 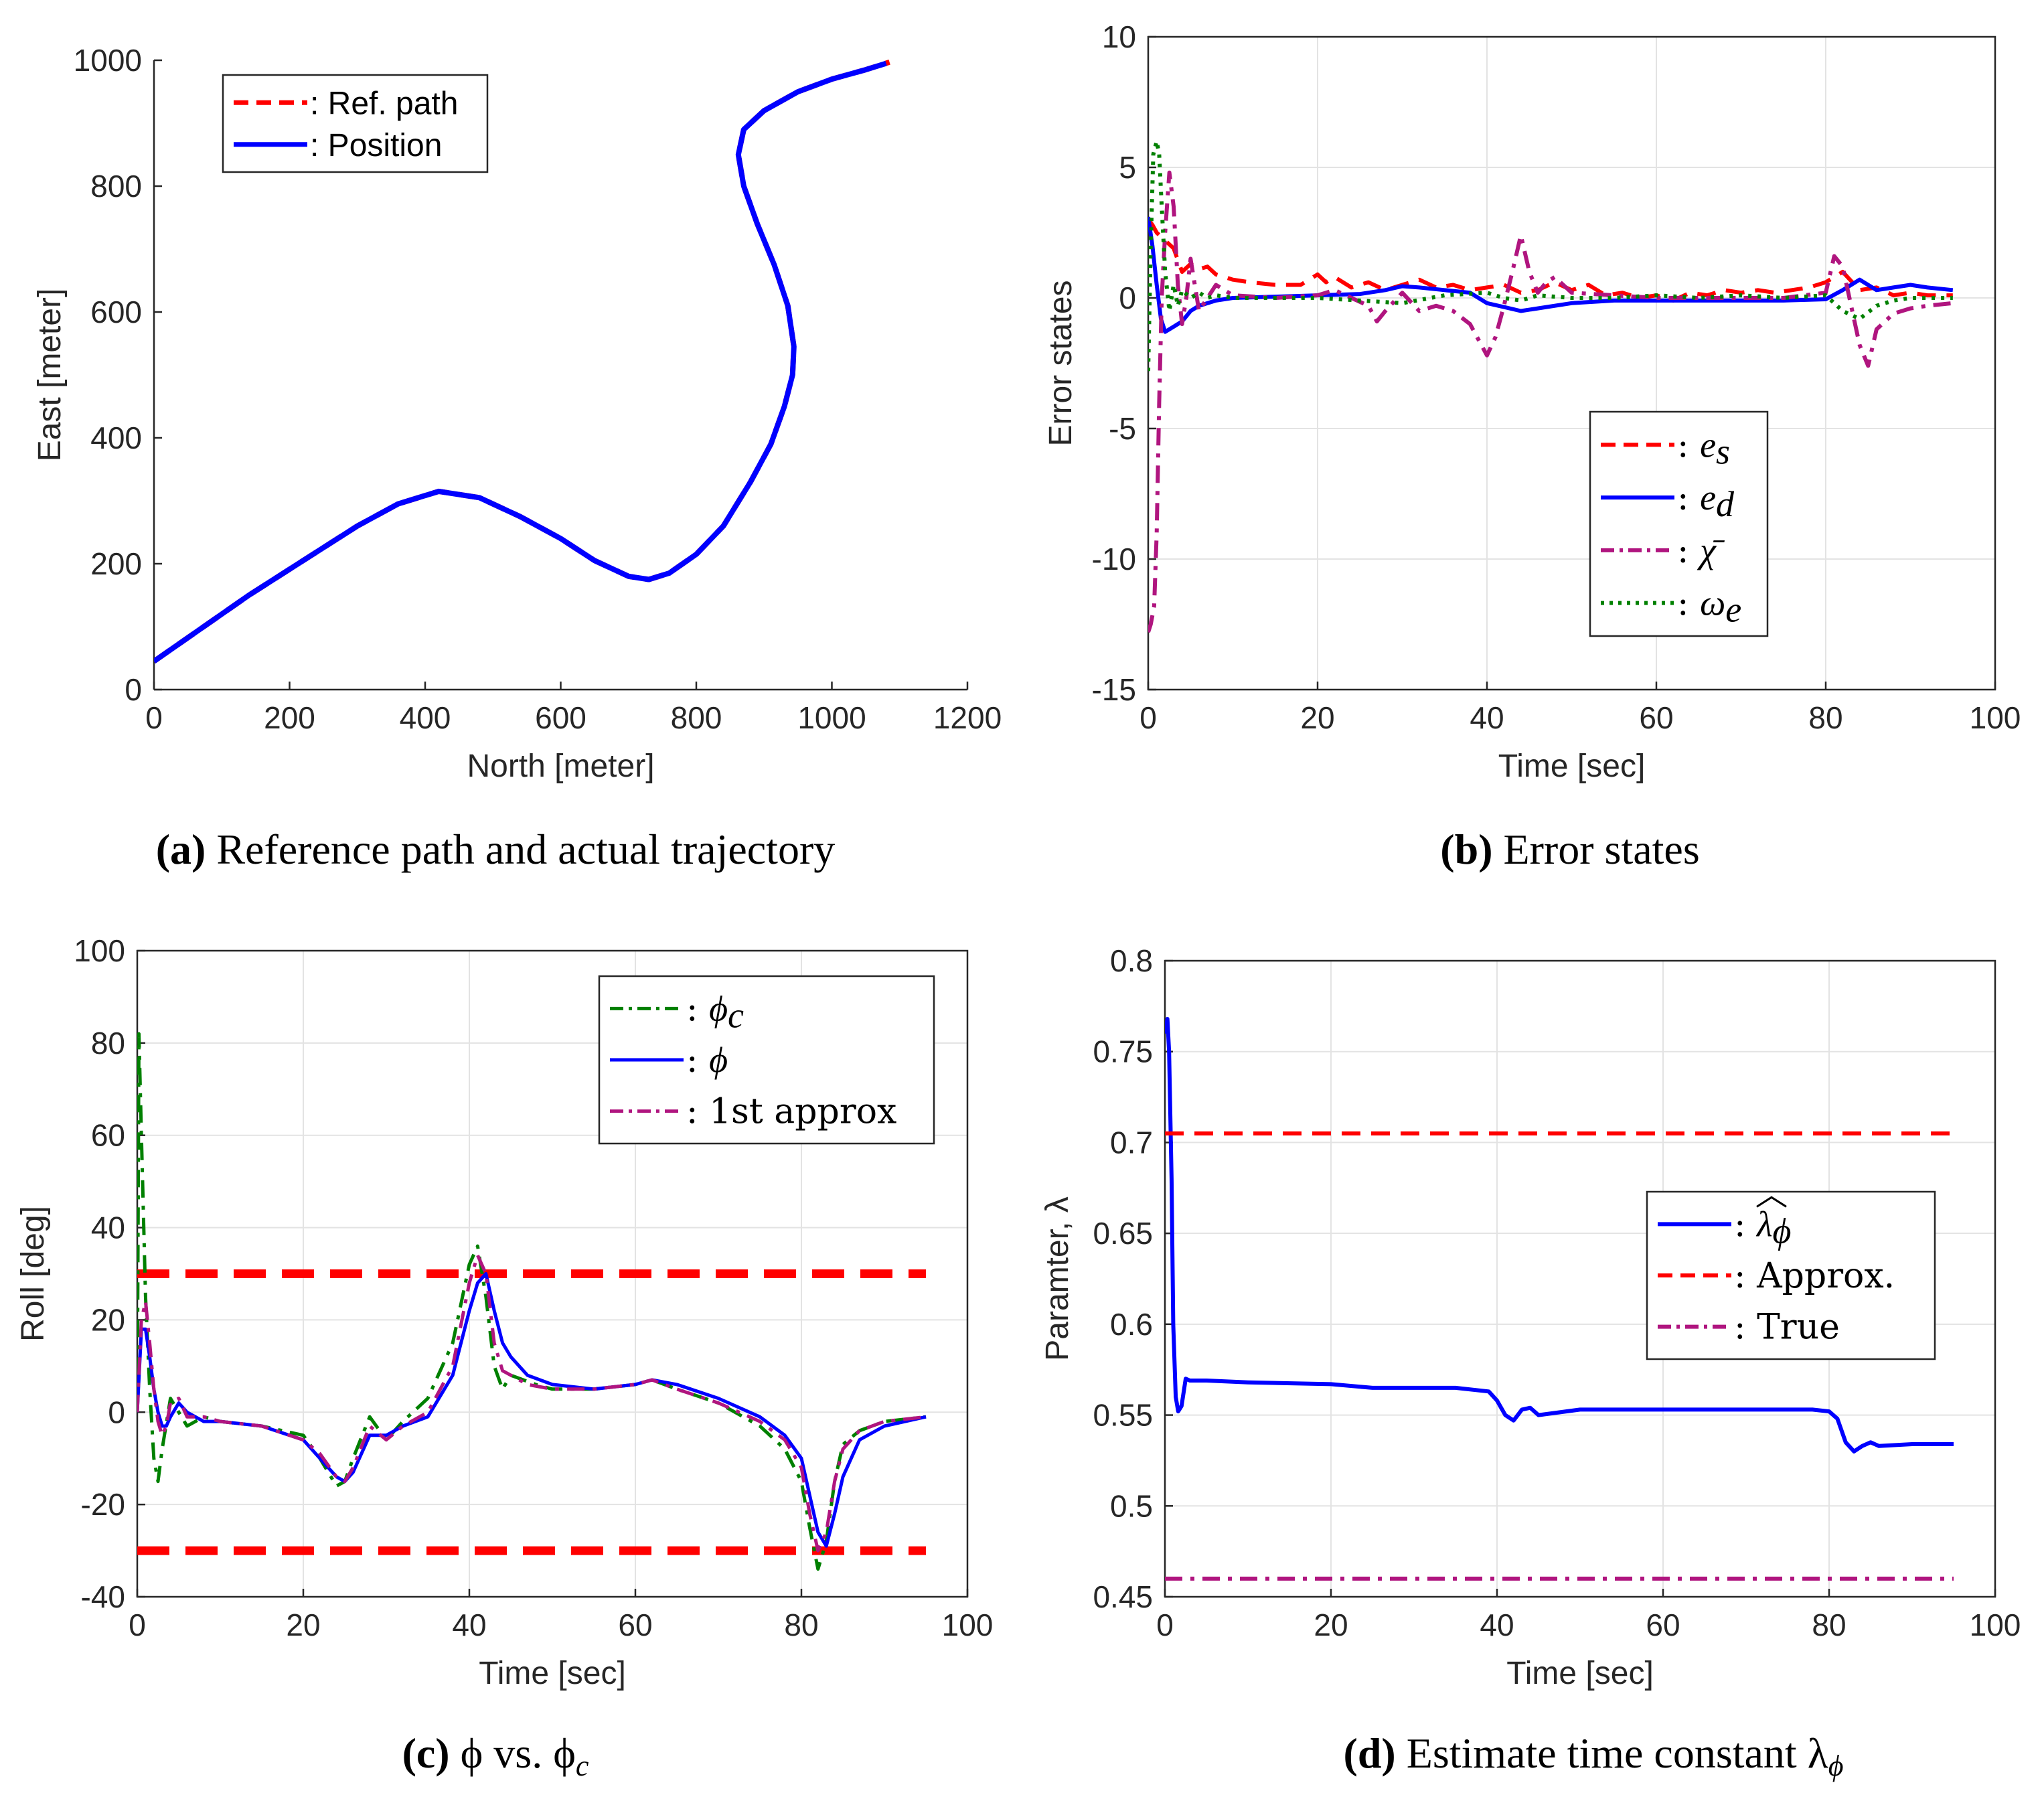 What do you see at coordinates (1375, 1753) in the screenshot?
I see `caption-letter: (d)` at bounding box center [1375, 1753].